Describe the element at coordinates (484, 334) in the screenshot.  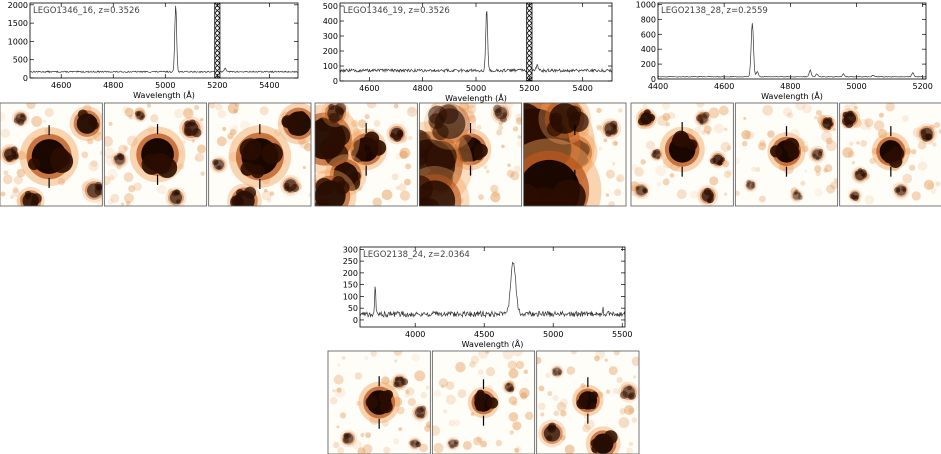
I see `x-tick-label: 4500` at that location.